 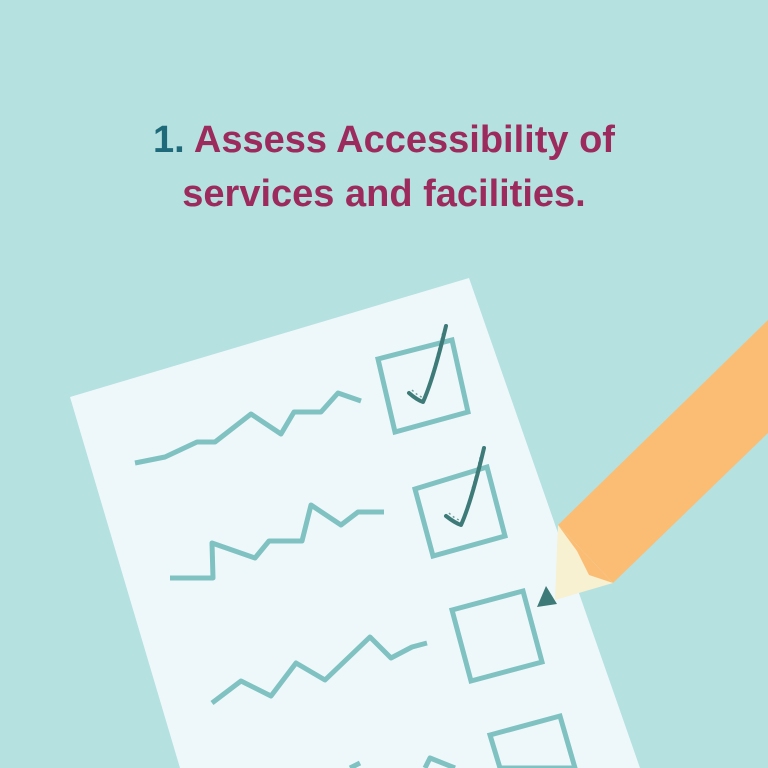 I want to click on pencil-icon, so click(x=652, y=463).